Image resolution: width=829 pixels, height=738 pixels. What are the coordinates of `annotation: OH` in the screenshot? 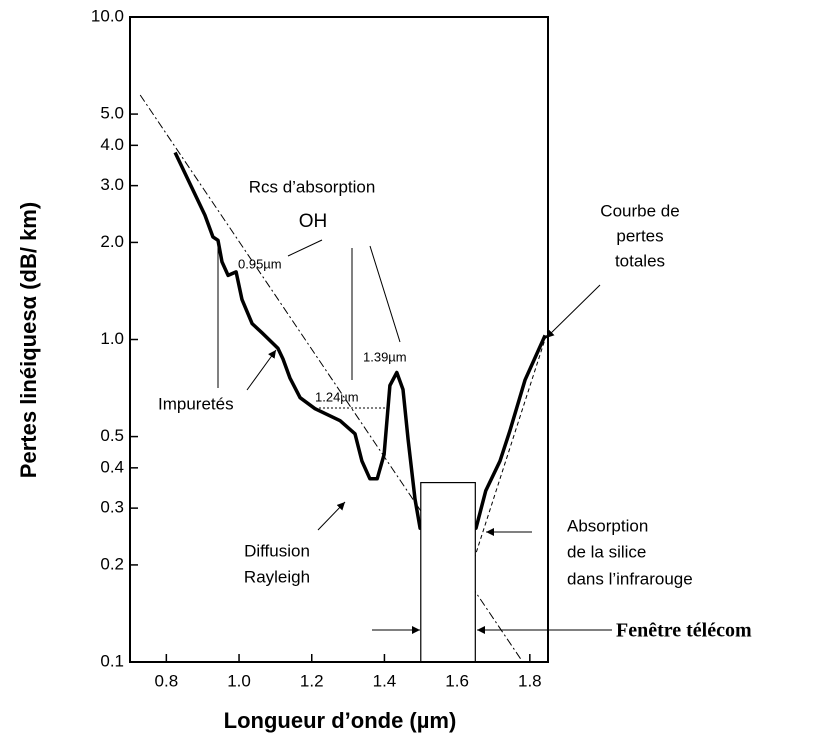 It's located at (313, 221).